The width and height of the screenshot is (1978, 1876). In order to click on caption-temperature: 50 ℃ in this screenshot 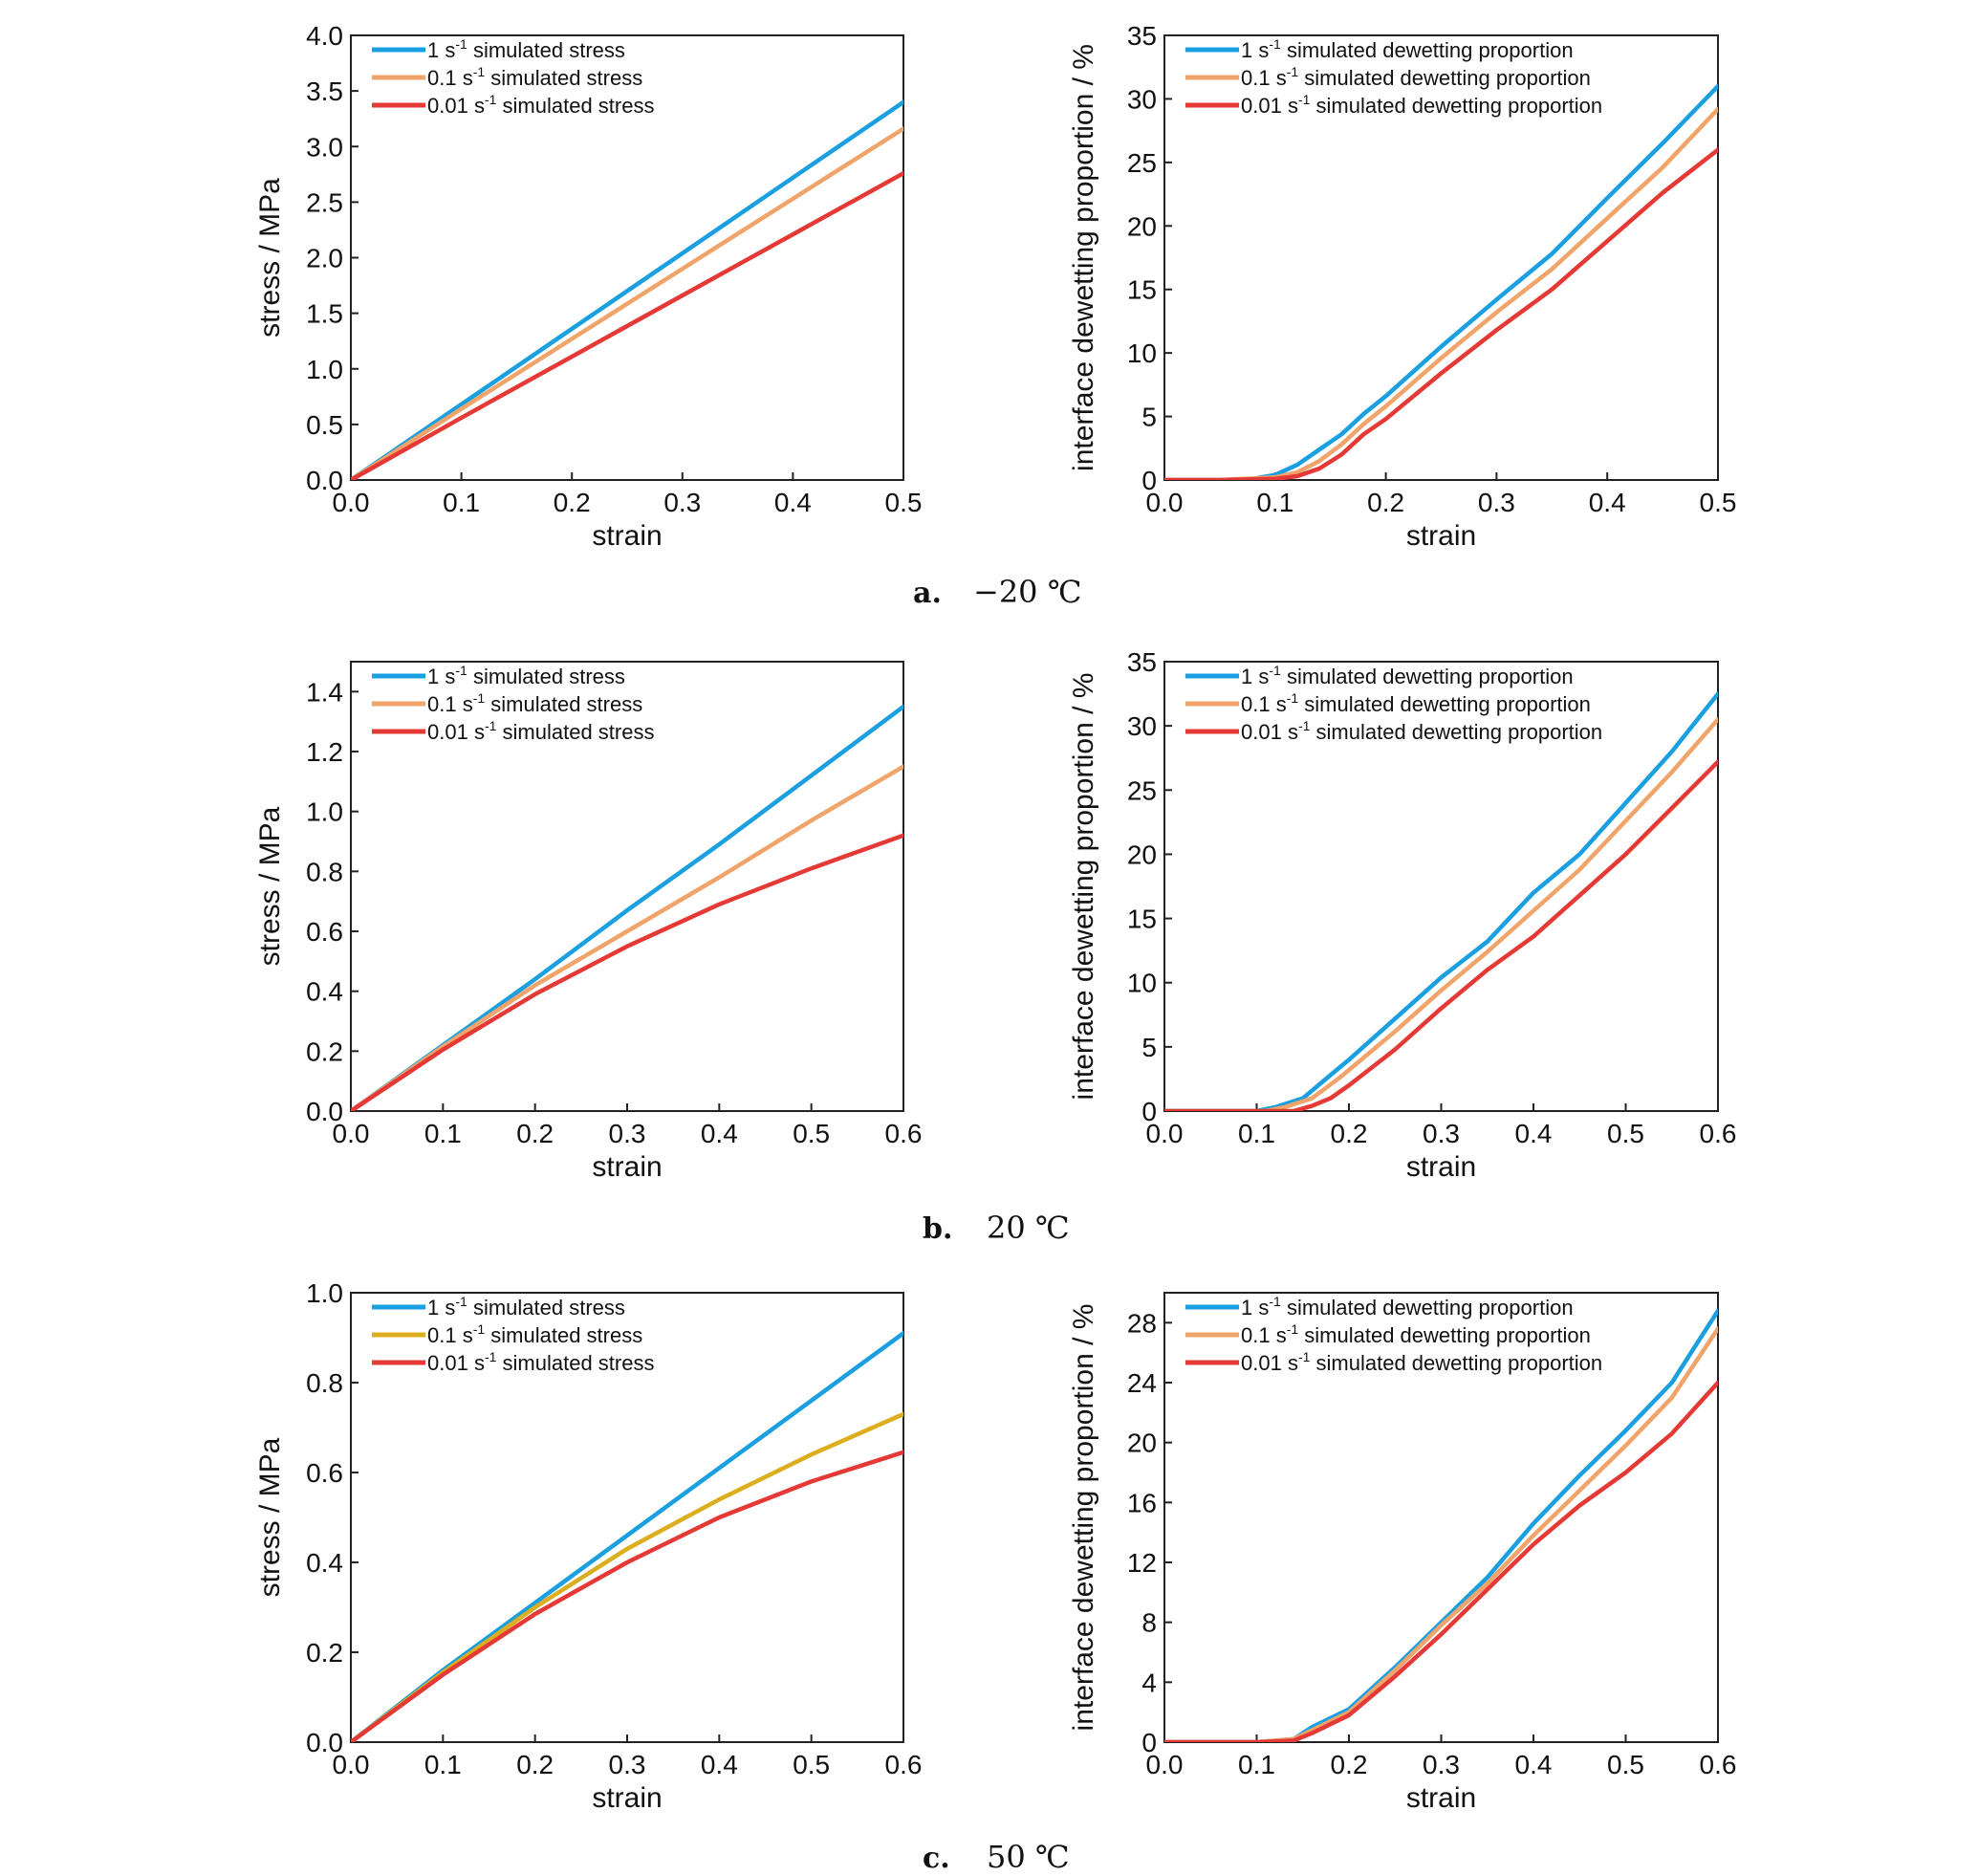, I will do `click(1028, 1857)`.